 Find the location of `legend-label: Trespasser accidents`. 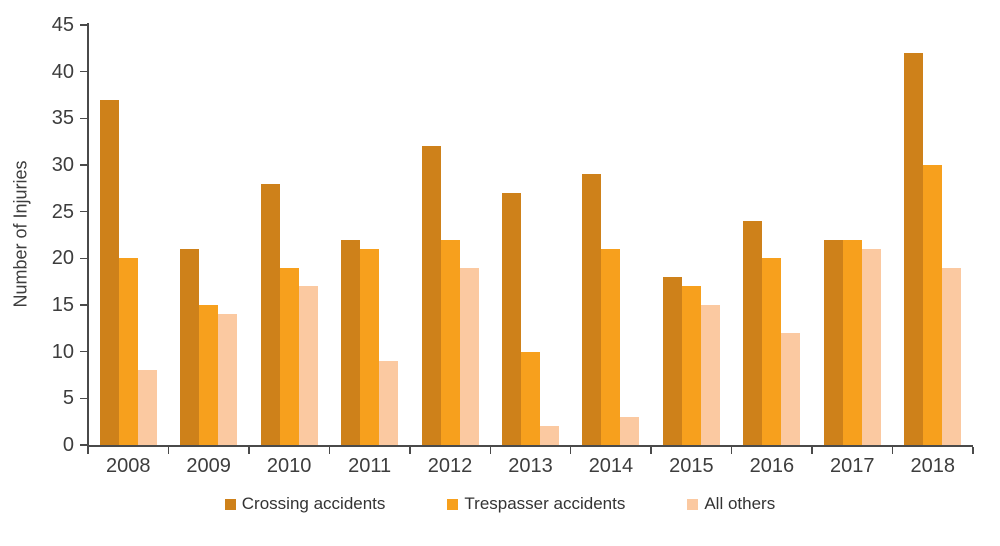

legend-label: Trespasser accidents is located at coordinates (545, 503).